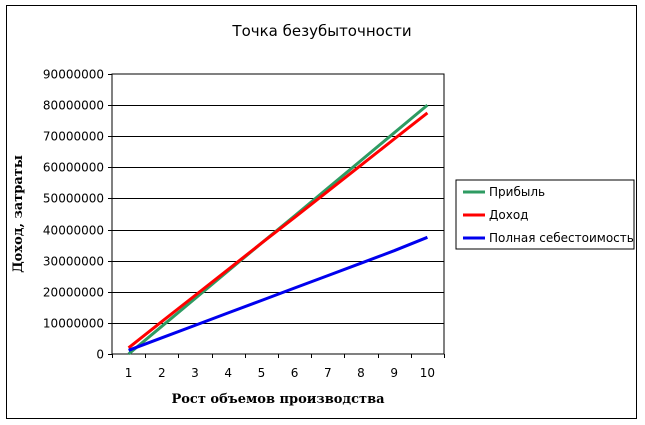  What do you see at coordinates (321, 31) in the screenshot?
I see `chart-title: Точка безубыточности` at bounding box center [321, 31].